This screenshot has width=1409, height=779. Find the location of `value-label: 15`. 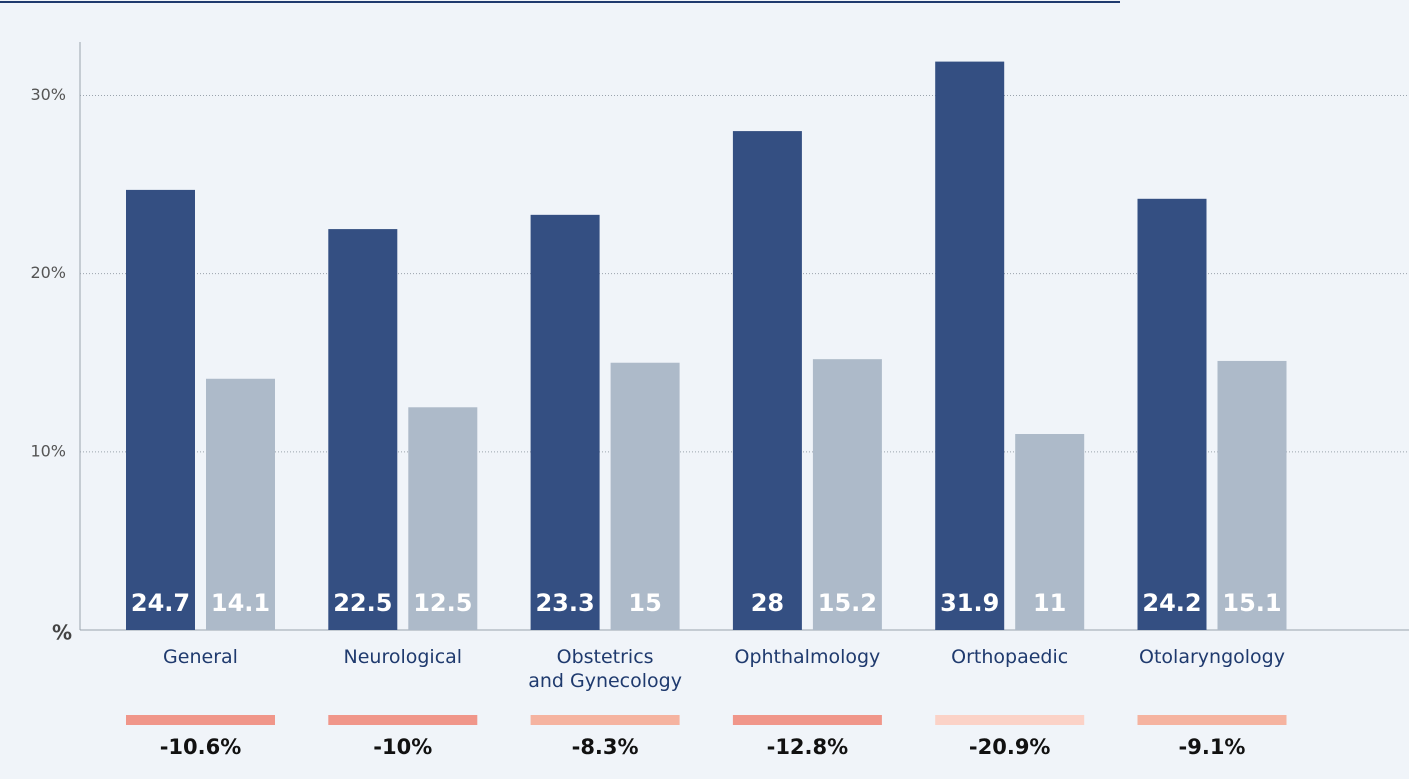

value-label: 15 is located at coordinates (644, 603).